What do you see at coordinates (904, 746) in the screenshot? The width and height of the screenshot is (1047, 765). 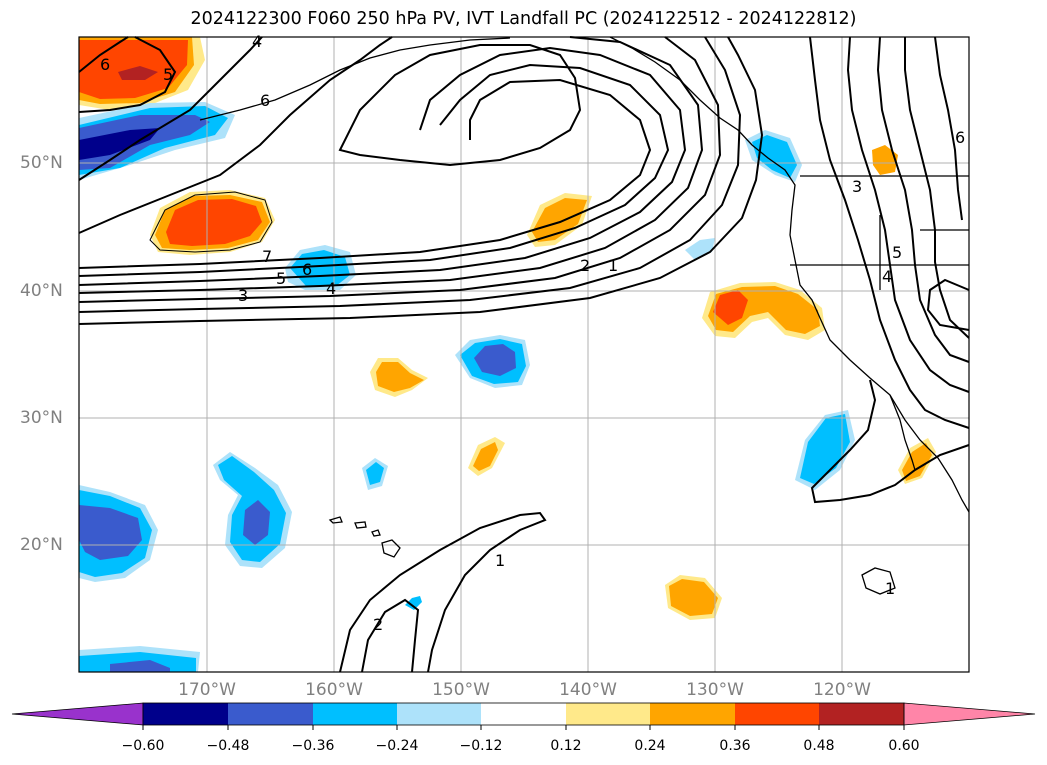 I see `colorbar-tick-label: 0.60` at bounding box center [904, 746].